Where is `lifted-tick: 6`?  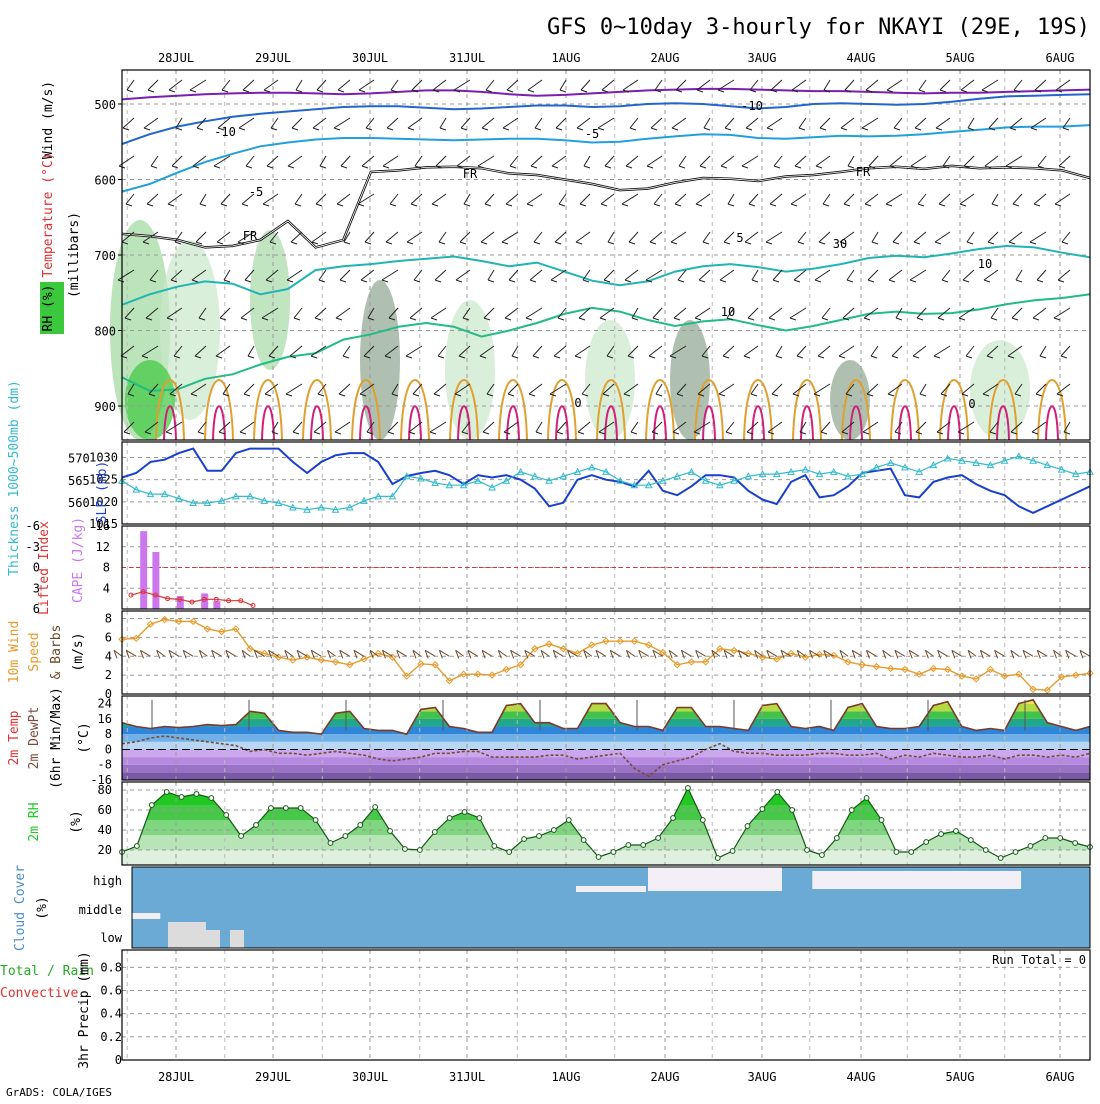
lifted-tick: 6 is located at coordinates (36, 609).